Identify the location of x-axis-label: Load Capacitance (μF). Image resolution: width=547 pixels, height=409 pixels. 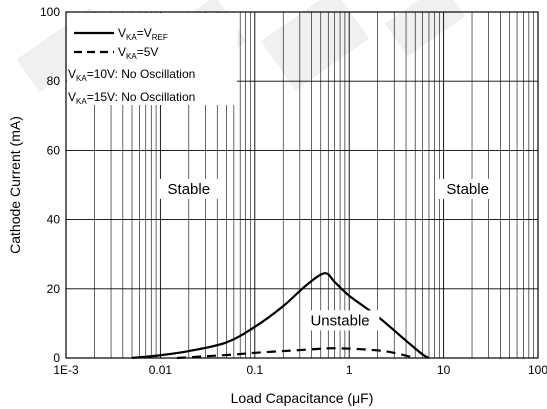
(302, 398).